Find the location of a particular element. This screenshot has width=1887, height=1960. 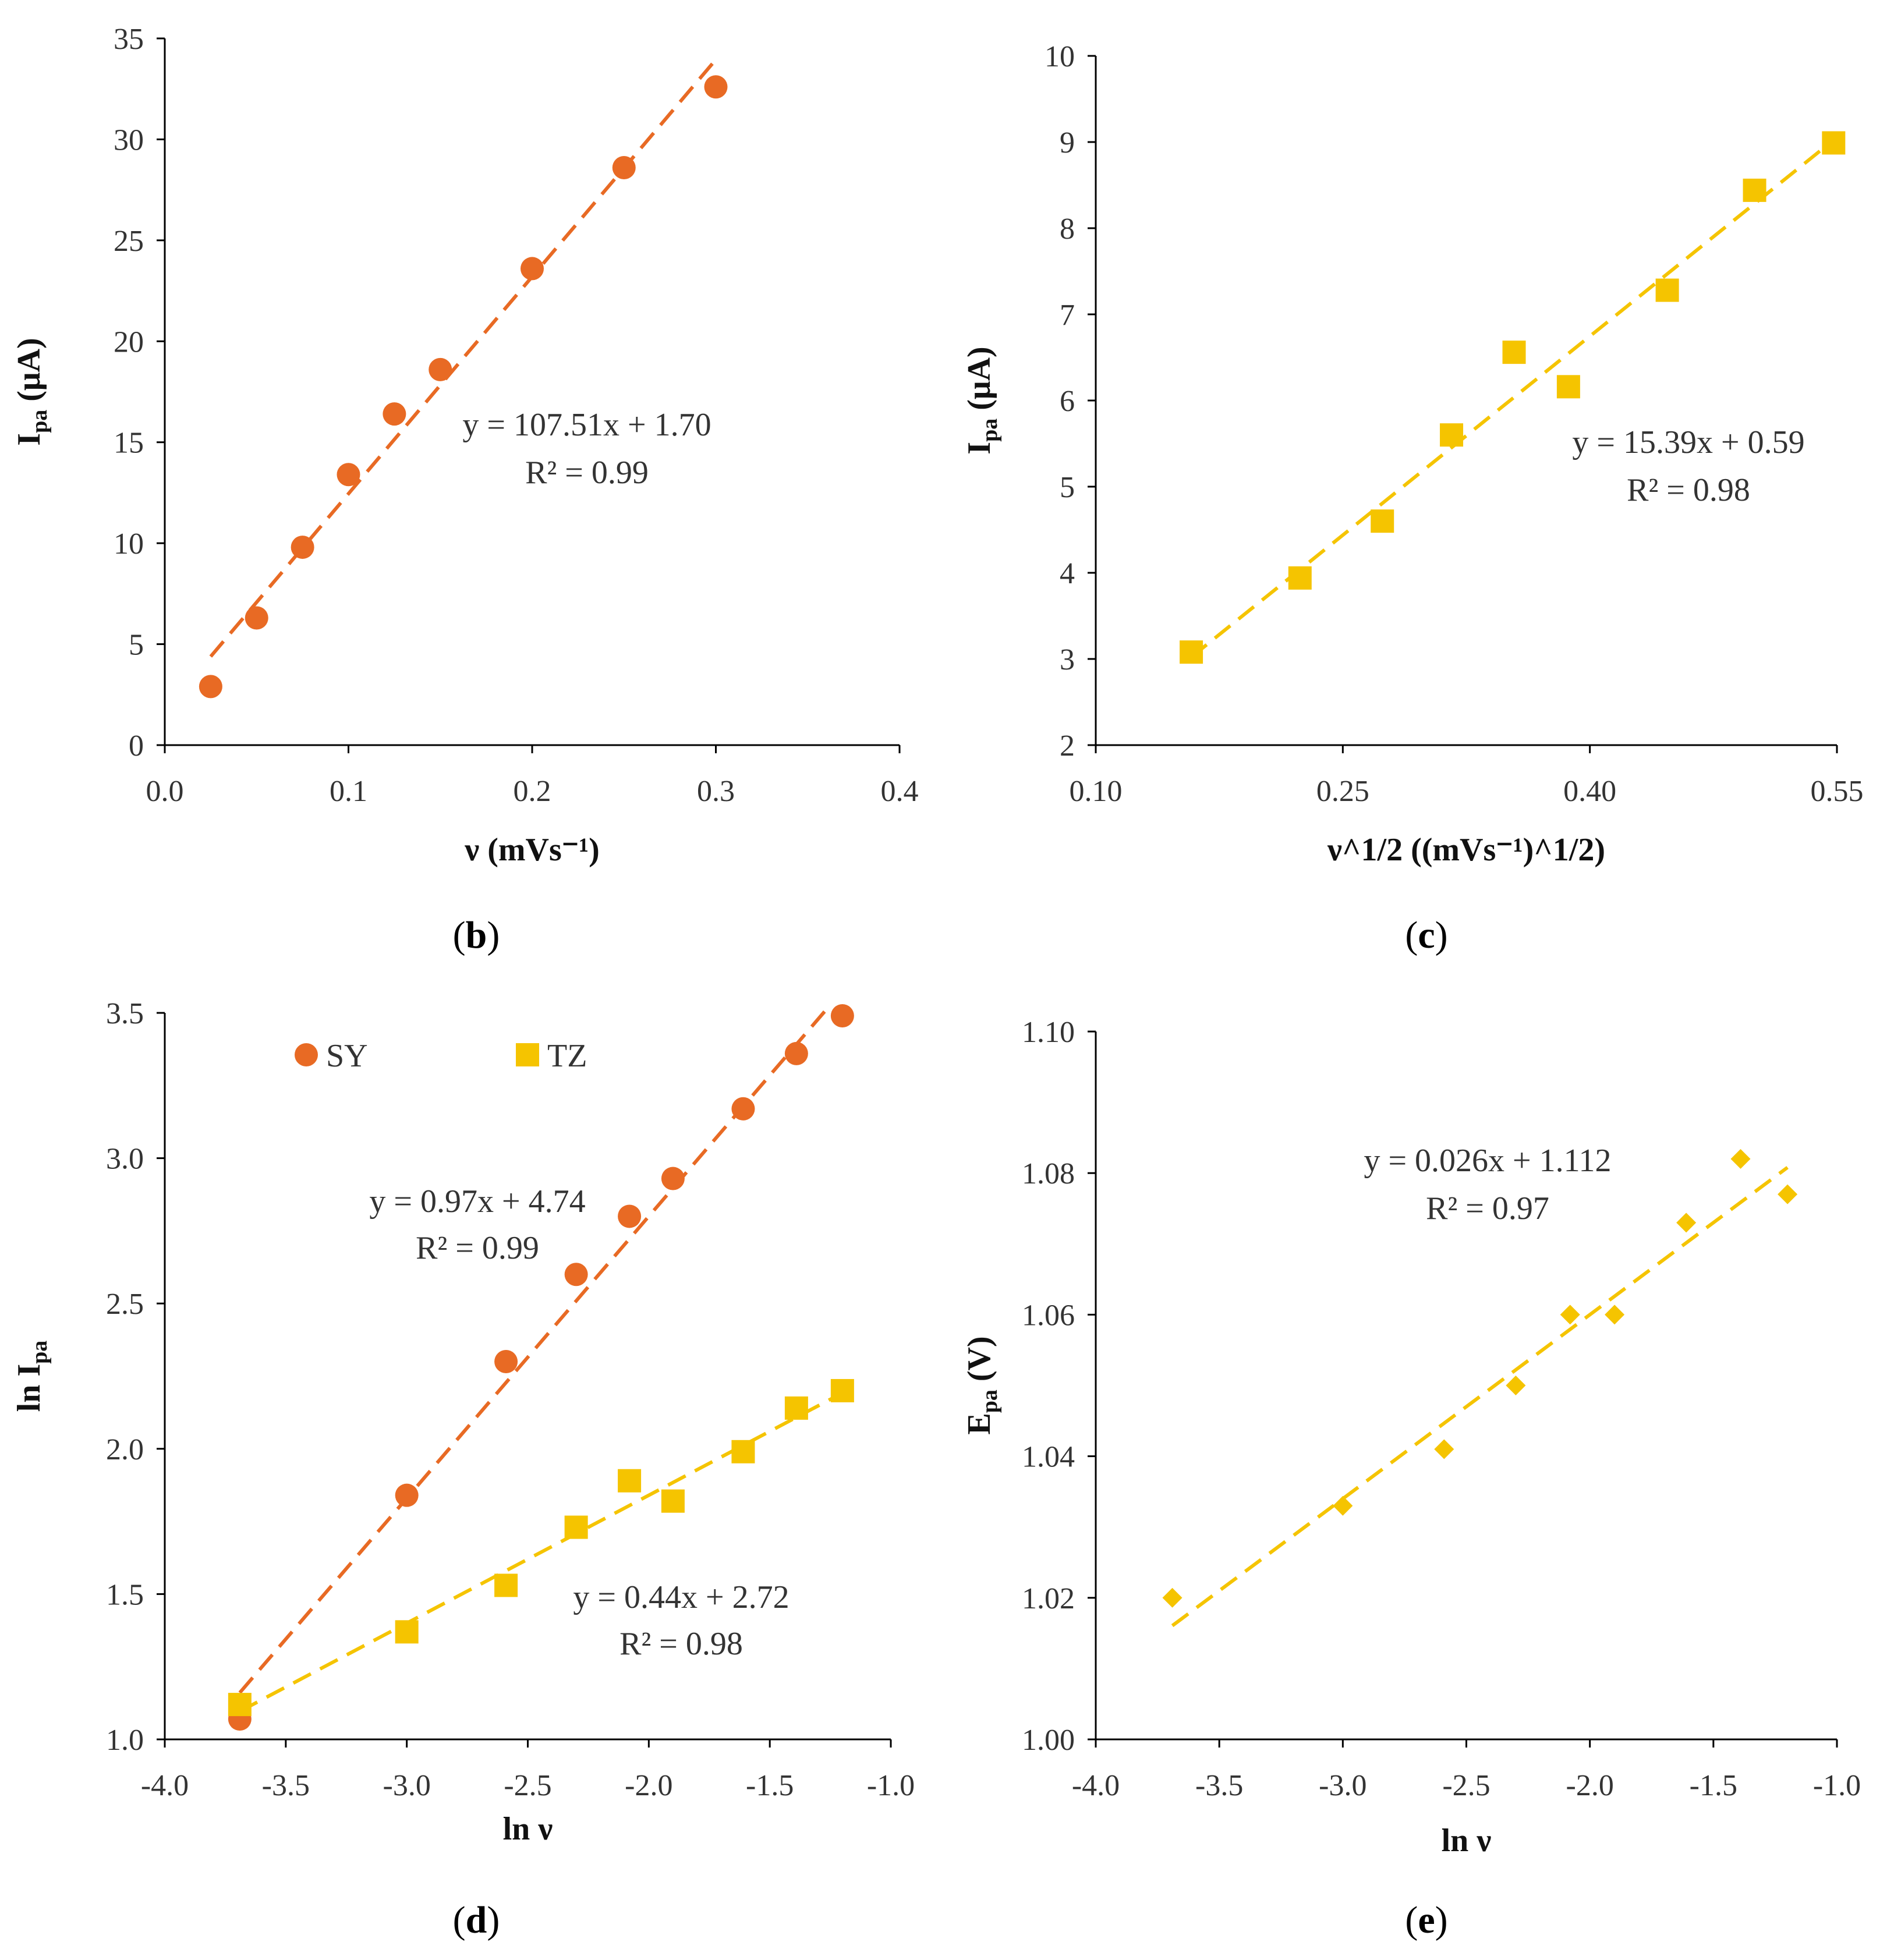

y-tick-label: 2 is located at coordinates (1067, 746).